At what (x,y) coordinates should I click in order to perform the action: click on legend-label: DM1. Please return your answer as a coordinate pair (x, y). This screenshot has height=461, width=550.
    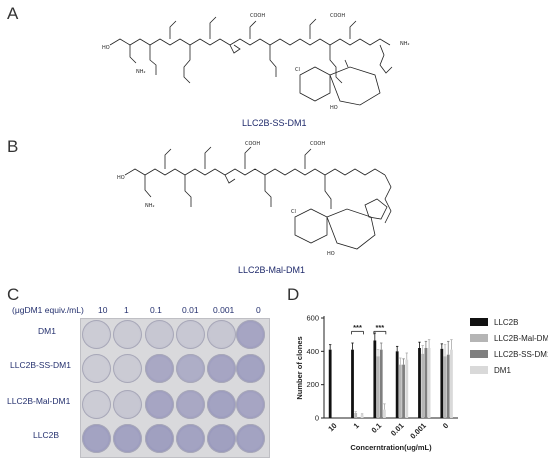
    Looking at the image, I should click on (502, 370).